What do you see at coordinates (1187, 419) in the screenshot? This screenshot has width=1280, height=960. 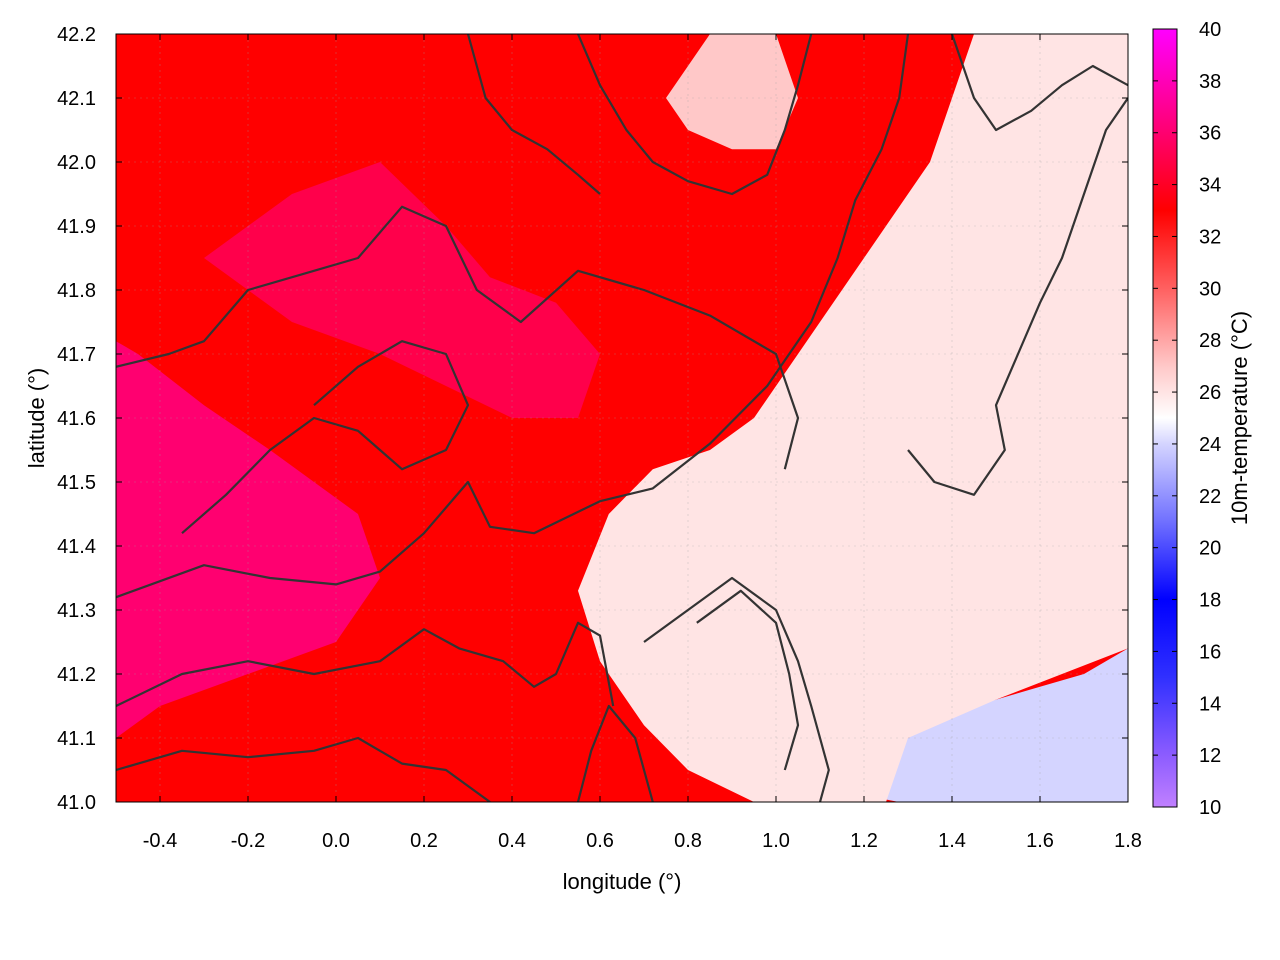 I see `colorbar-ticks: 10 12 14 16 18 20 22 24 26 28 30 32 34 36 38 40` at bounding box center [1187, 419].